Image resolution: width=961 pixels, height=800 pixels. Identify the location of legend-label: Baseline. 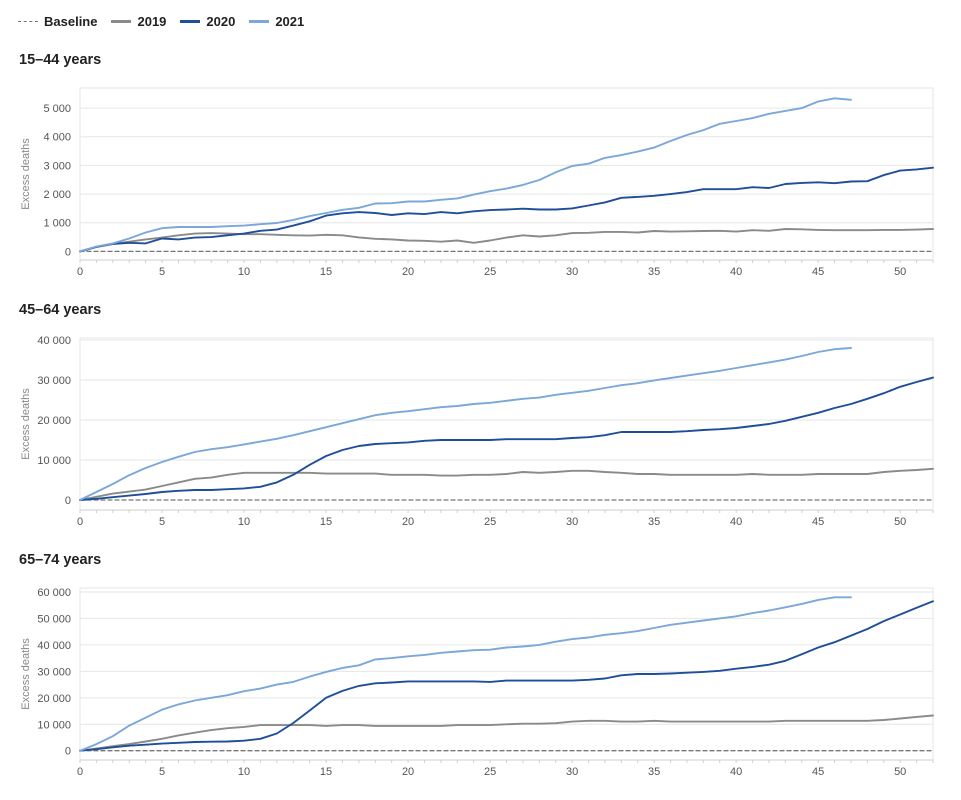
(71, 21).